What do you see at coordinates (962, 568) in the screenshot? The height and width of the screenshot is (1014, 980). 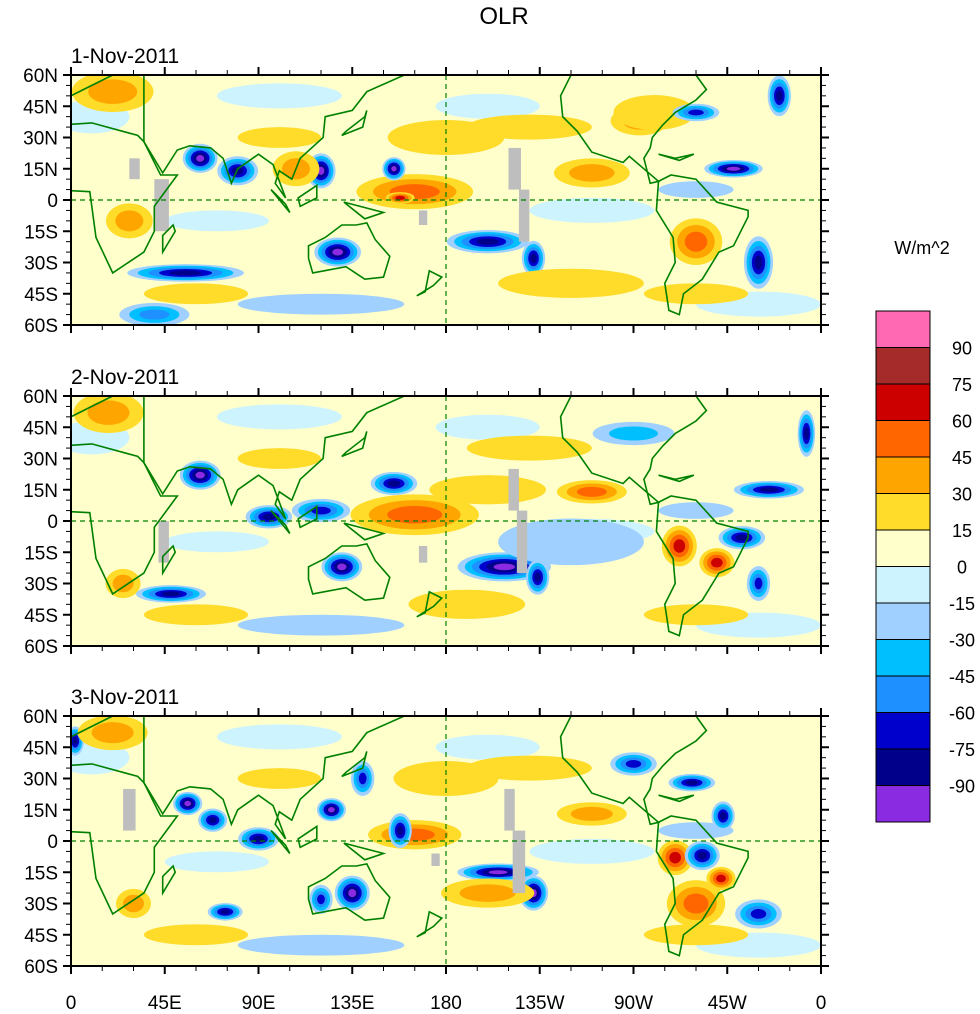 I see `colorbar-label: 0` at bounding box center [962, 568].